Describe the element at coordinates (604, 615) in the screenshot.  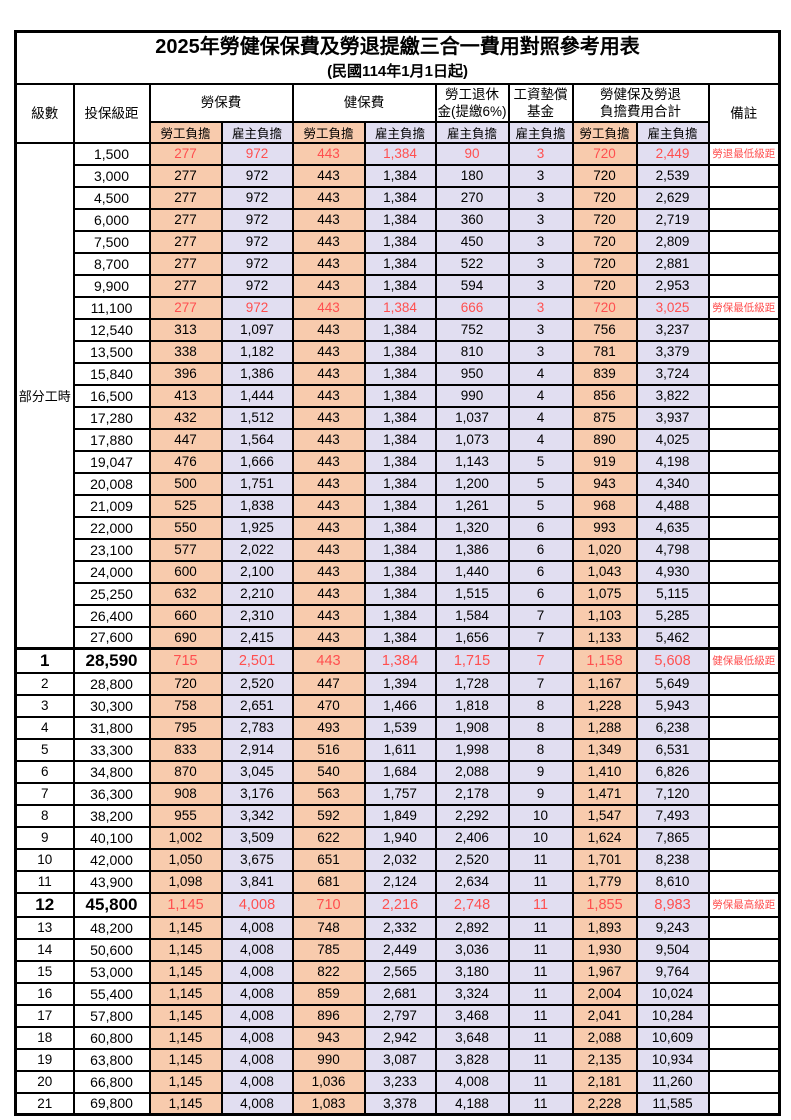
I see `value-cell: 1,103` at that location.